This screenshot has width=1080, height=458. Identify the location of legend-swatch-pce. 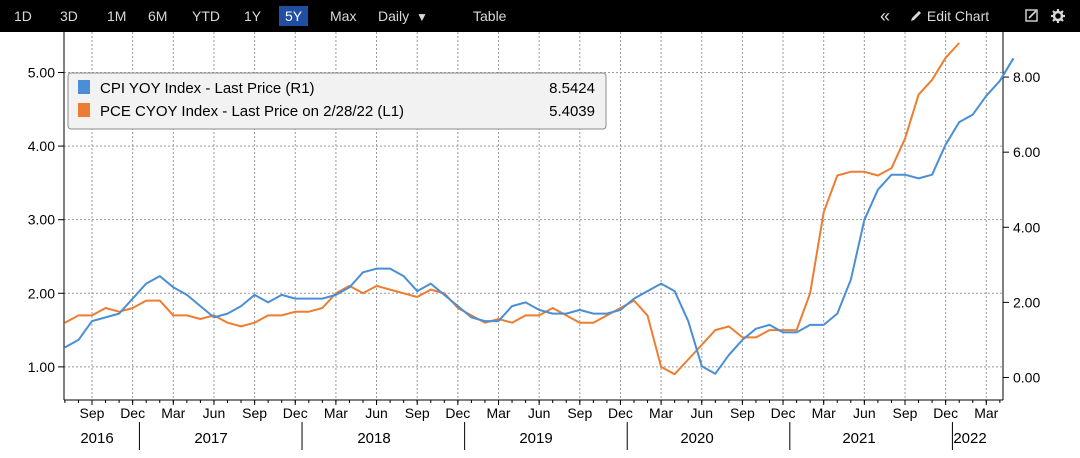
(84, 110).